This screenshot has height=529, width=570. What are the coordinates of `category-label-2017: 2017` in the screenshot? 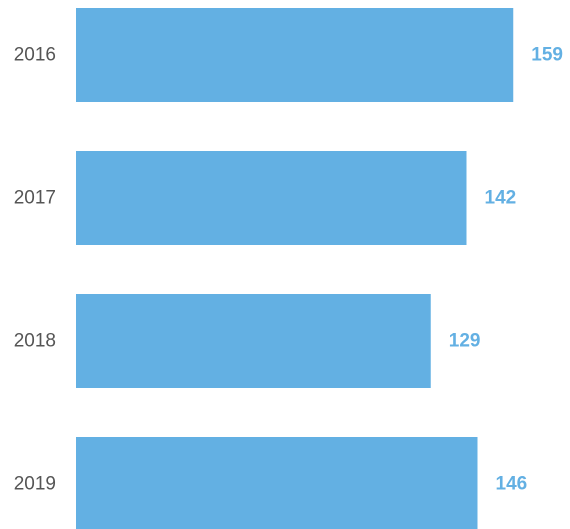 It's located at (35, 198).